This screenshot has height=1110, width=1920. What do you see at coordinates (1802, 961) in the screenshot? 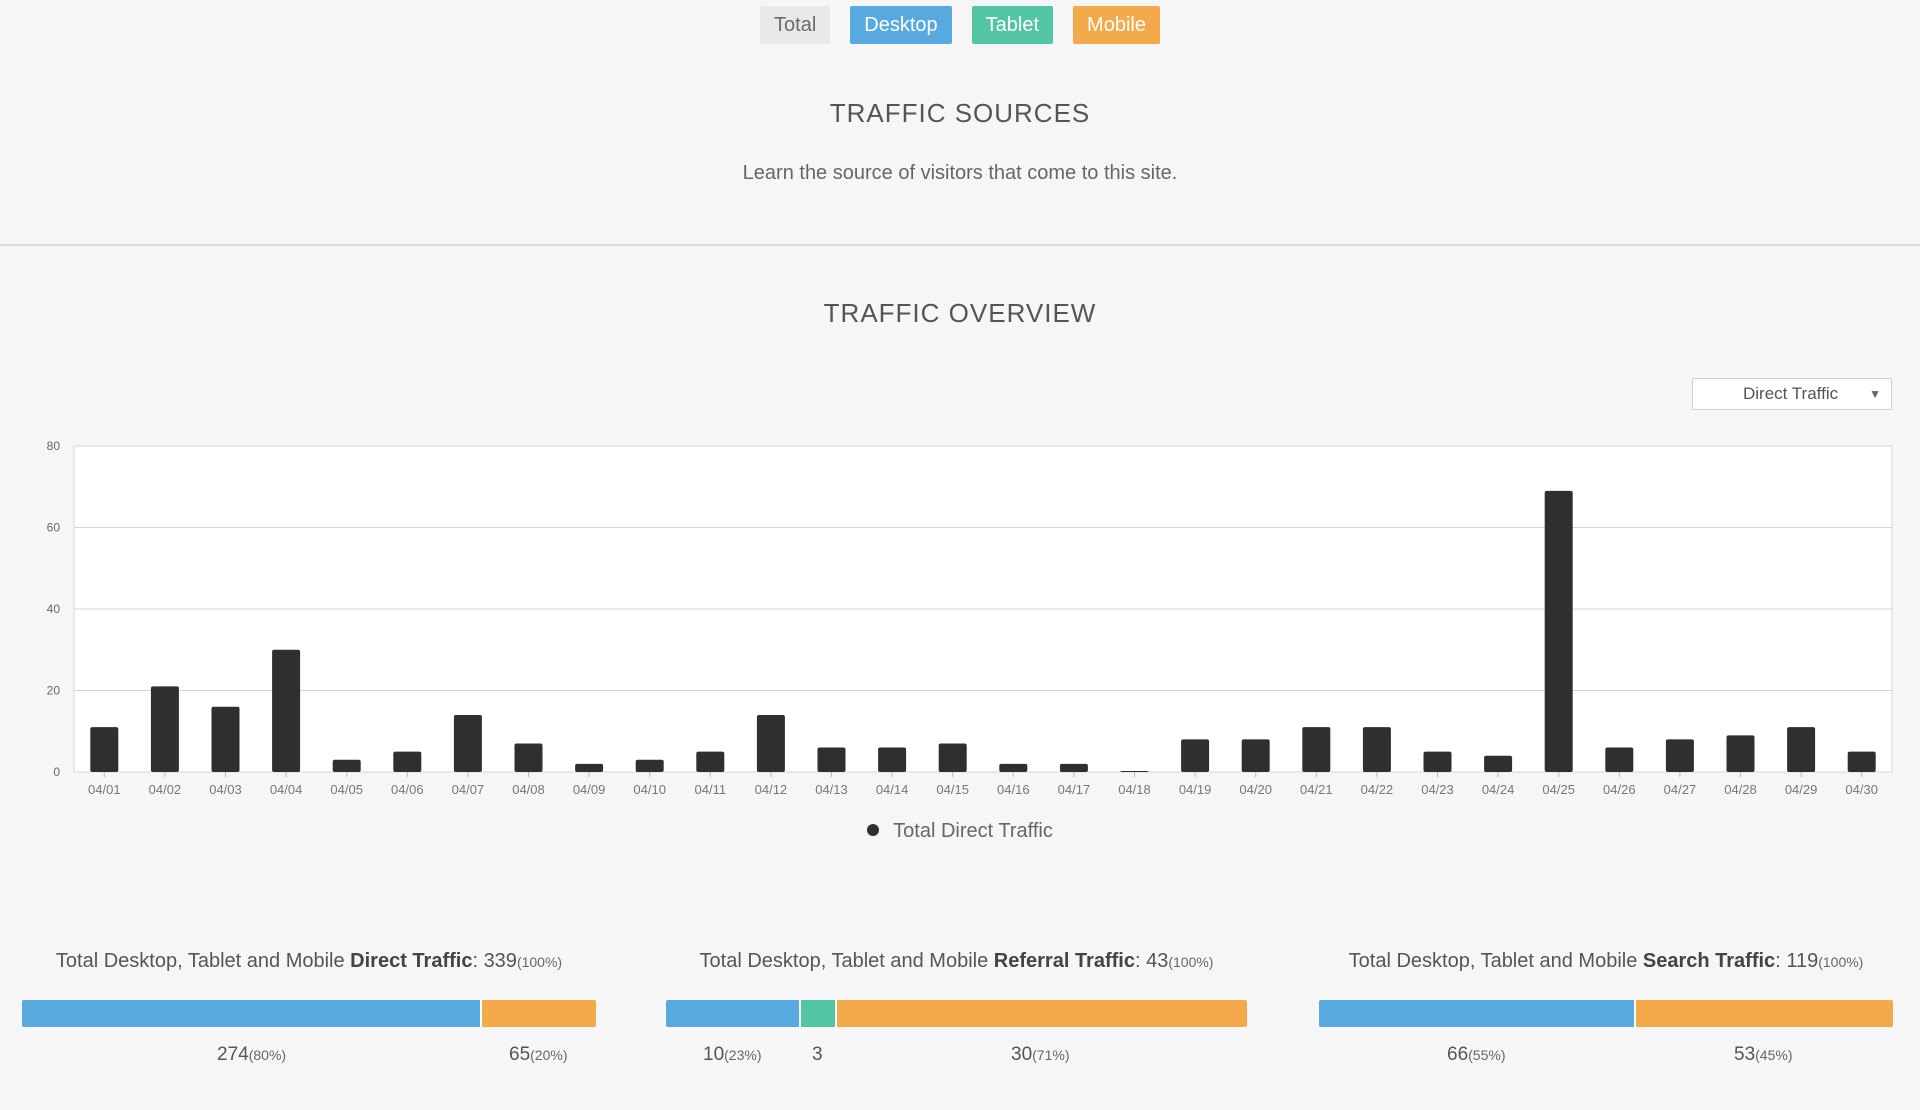
I see `summary-value: 119` at bounding box center [1802, 961].